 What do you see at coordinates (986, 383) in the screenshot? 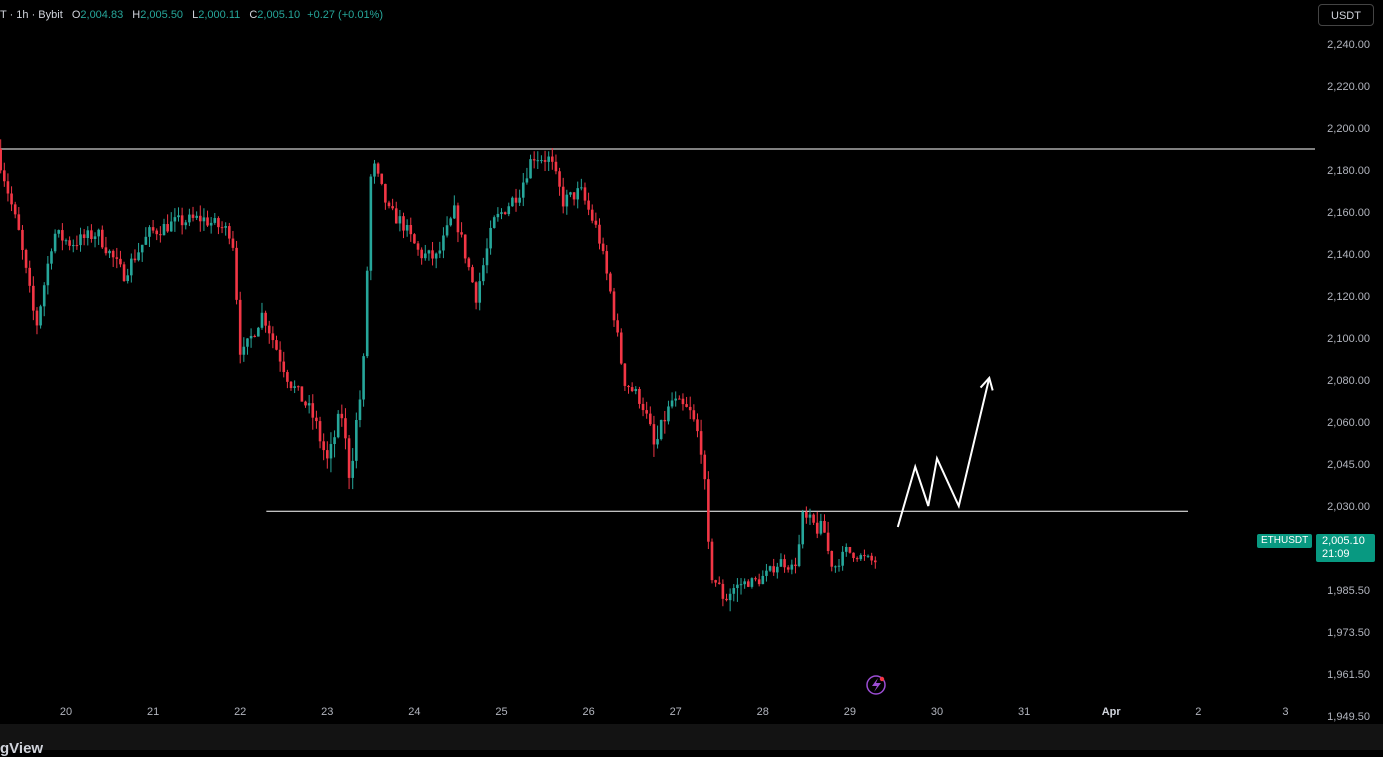
I see `projection-arrowhead` at bounding box center [986, 383].